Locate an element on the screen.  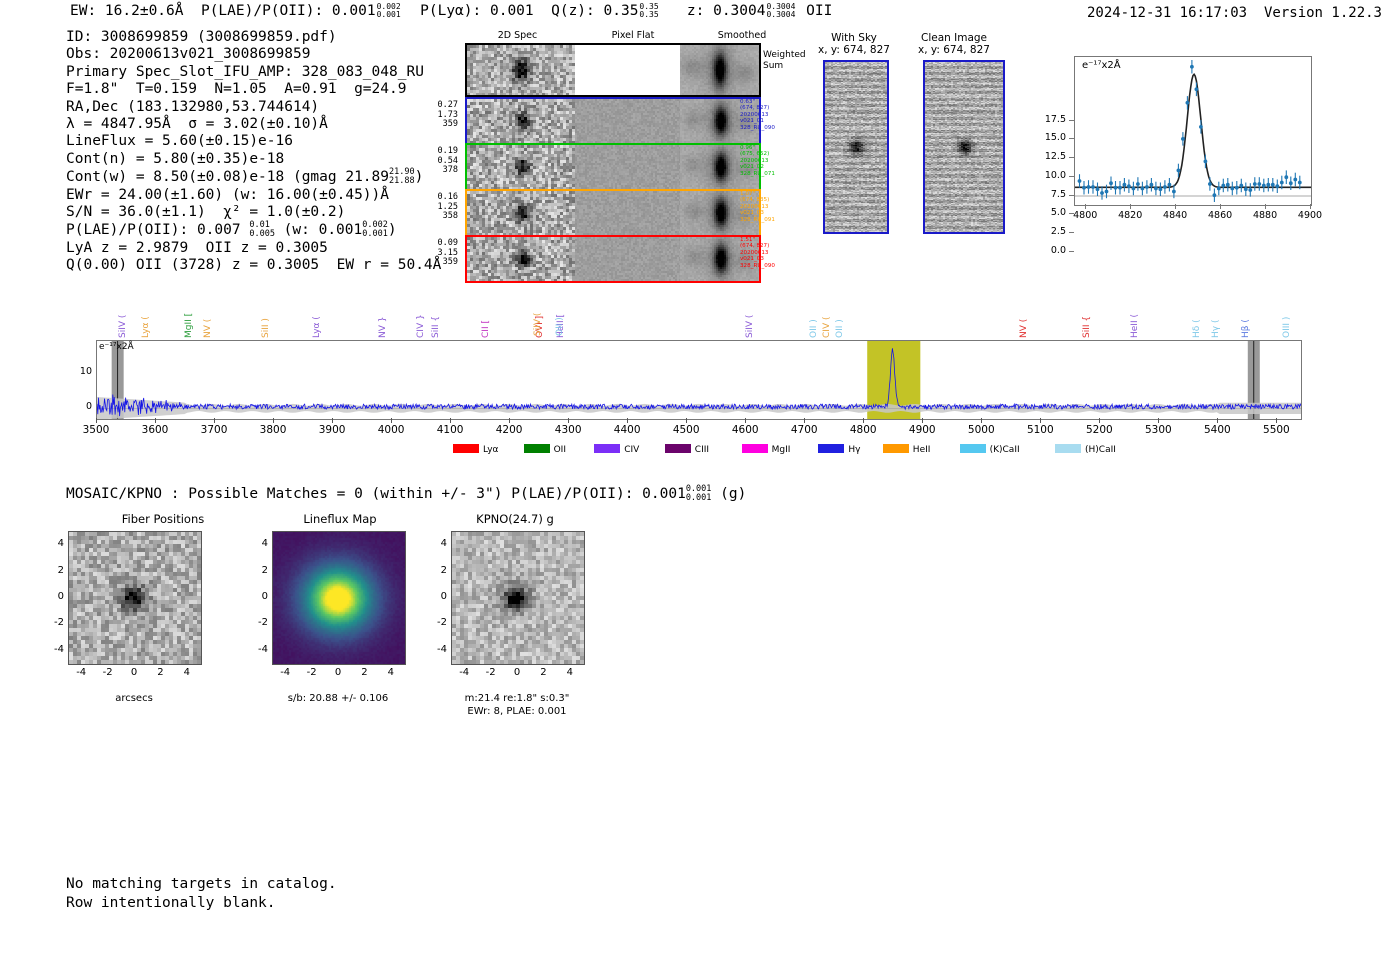
full-spectrum-unit-label: e⁻¹⁷x2Å is located at coordinates (116, 347).